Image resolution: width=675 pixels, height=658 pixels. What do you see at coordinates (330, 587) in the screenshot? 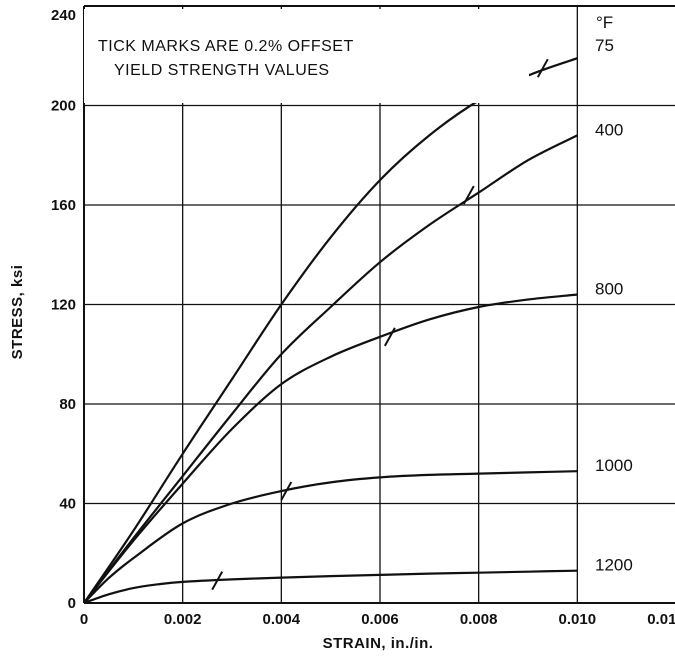
I see `series-line-1200F` at bounding box center [330, 587].